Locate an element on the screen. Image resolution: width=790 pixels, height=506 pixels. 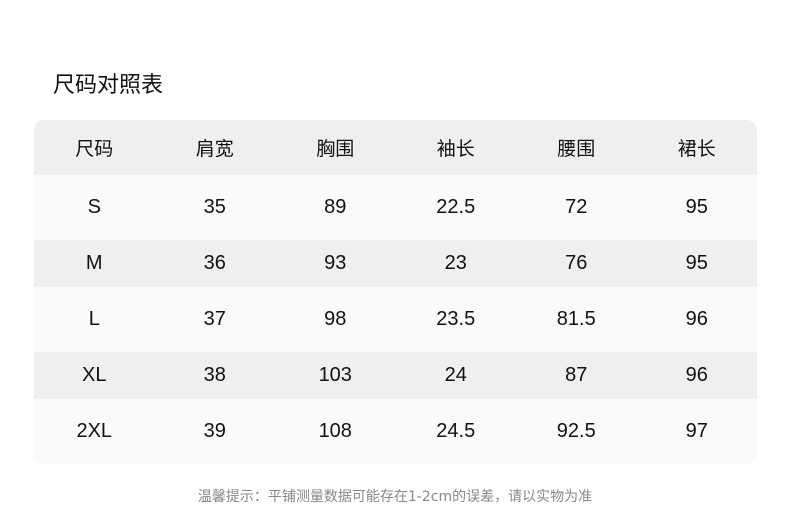
table-cell: 98 is located at coordinates (335, 319).